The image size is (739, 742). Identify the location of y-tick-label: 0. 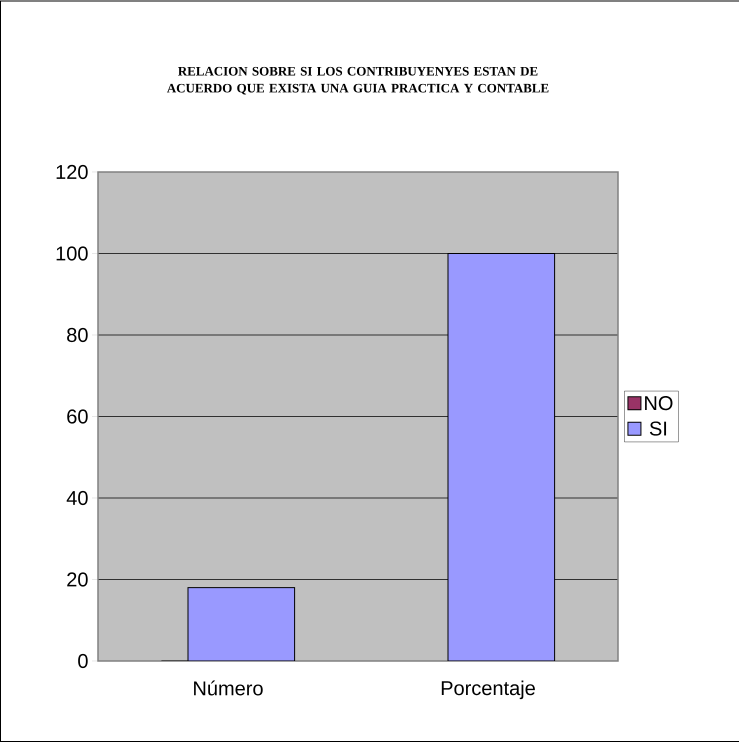
(83, 661).